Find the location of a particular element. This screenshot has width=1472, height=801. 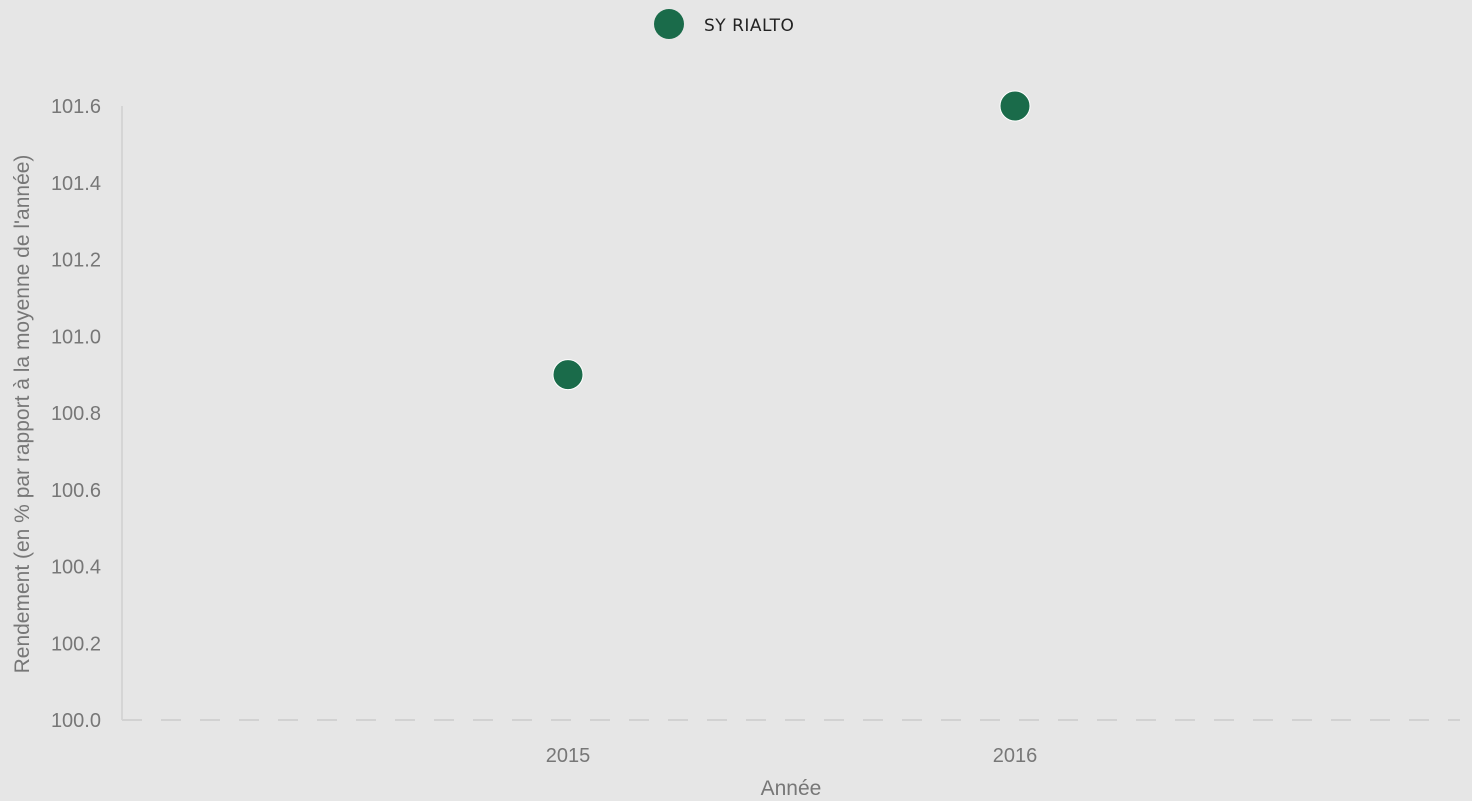

y-tick-label: 101.0 is located at coordinates (76, 337).